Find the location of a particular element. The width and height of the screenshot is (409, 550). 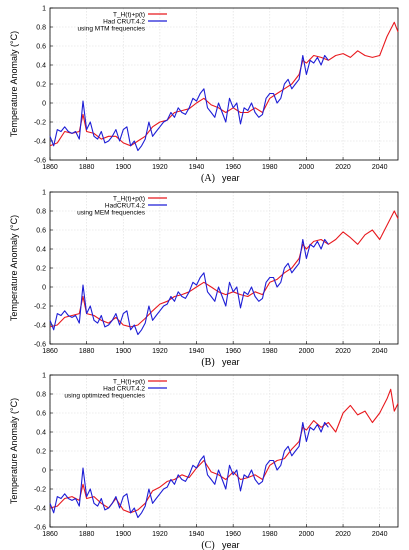

panel-label: (C) is located at coordinates (207, 545).